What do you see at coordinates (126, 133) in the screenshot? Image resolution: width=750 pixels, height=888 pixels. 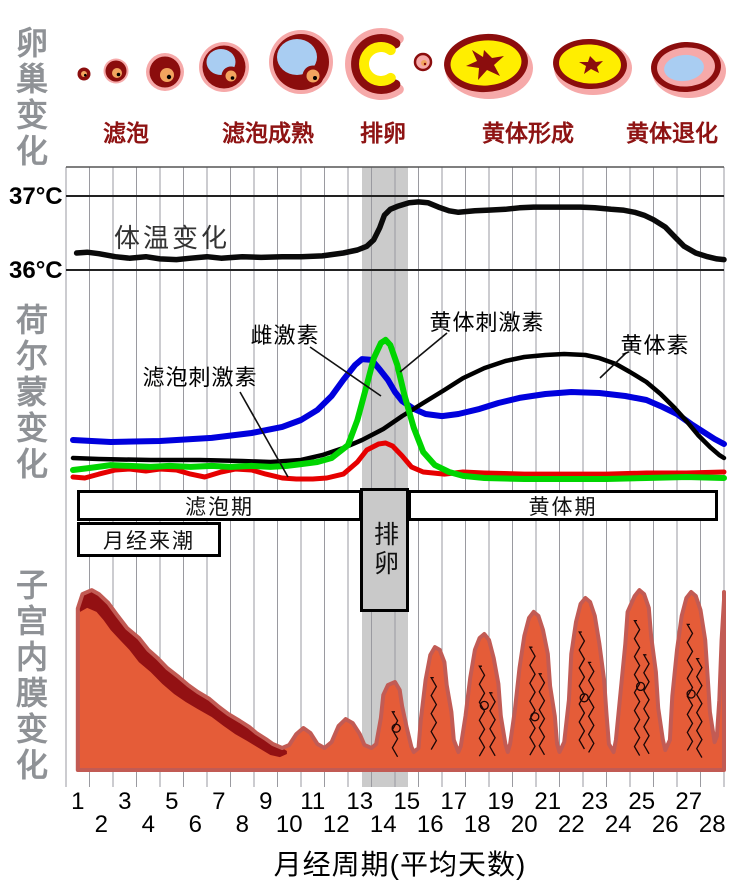 I see `stage-label-follicle: 滤泡` at bounding box center [126, 133].